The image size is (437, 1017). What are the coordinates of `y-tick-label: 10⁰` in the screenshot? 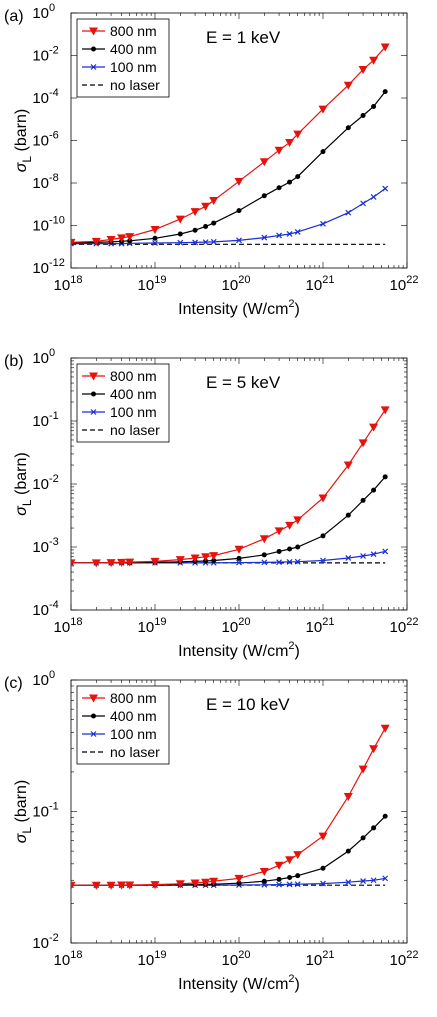 It's located at (43, 679).